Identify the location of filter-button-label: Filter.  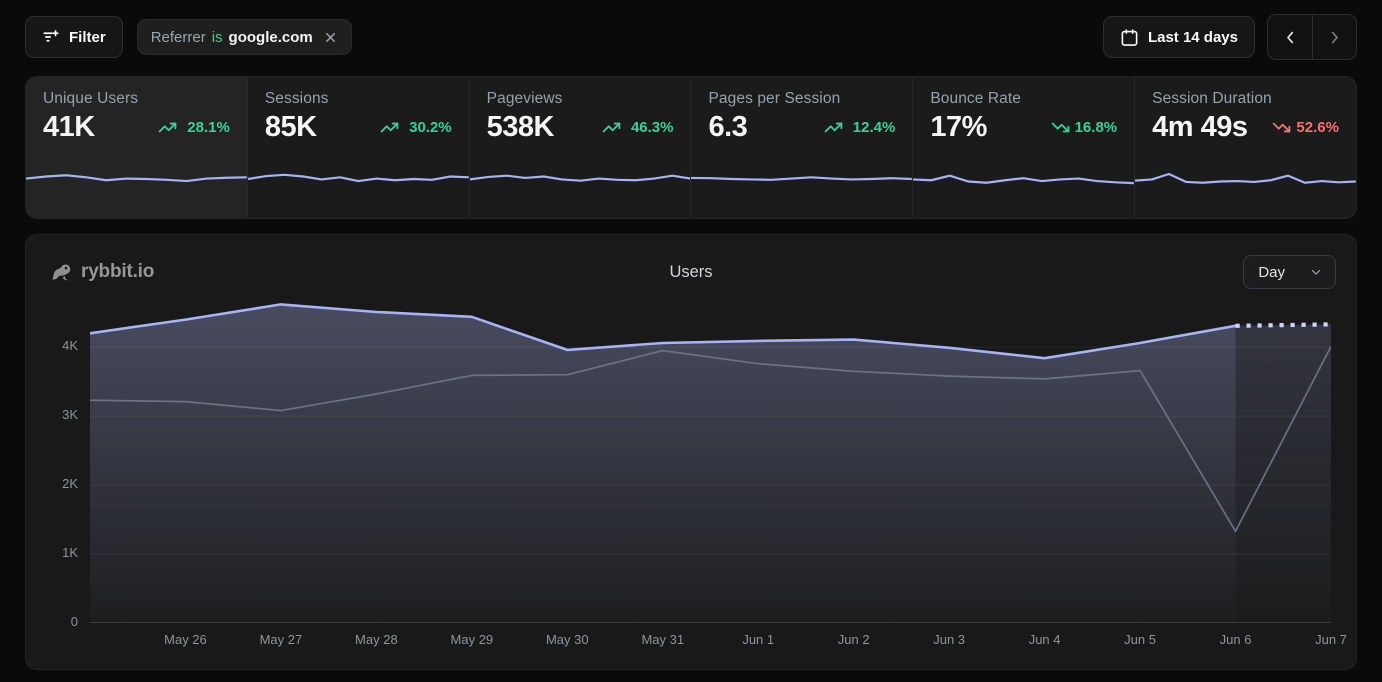
(87, 37).